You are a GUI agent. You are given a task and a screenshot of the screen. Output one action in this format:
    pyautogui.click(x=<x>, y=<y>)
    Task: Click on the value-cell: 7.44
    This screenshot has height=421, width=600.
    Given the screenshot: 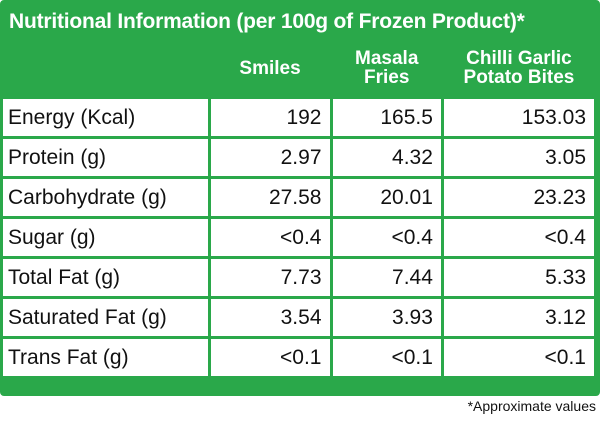 What is the action you would take?
    pyautogui.click(x=386, y=277)
    